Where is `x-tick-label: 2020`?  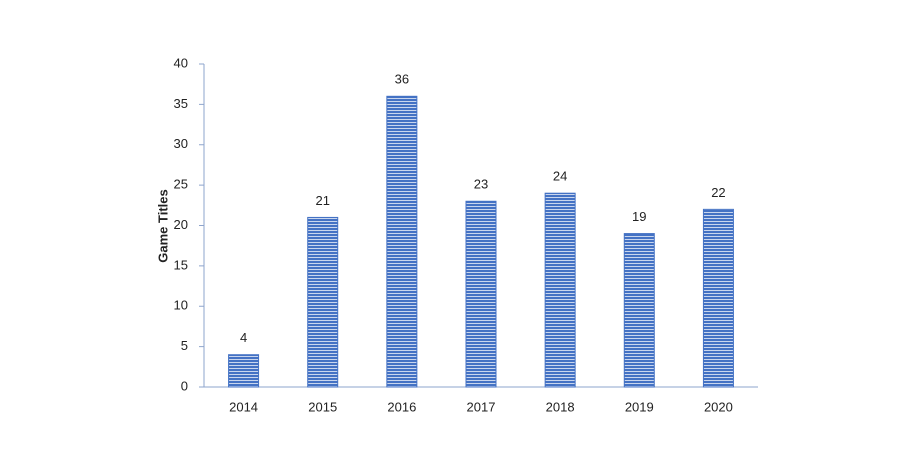
x-tick-label: 2020 is located at coordinates (718, 406).